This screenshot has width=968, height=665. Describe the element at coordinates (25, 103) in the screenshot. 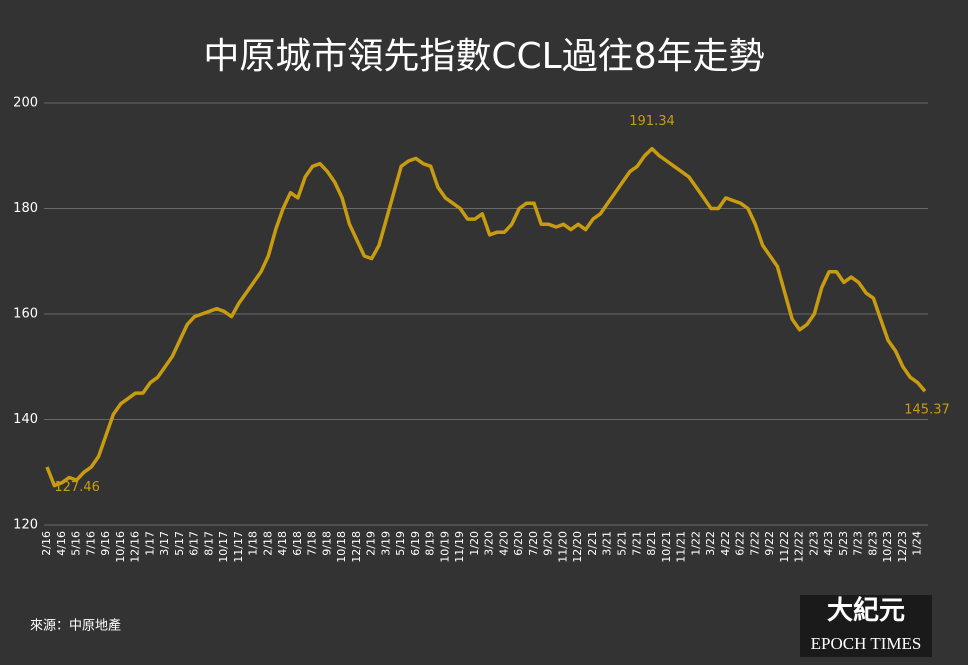

I see `y-tick-label: 200` at that location.